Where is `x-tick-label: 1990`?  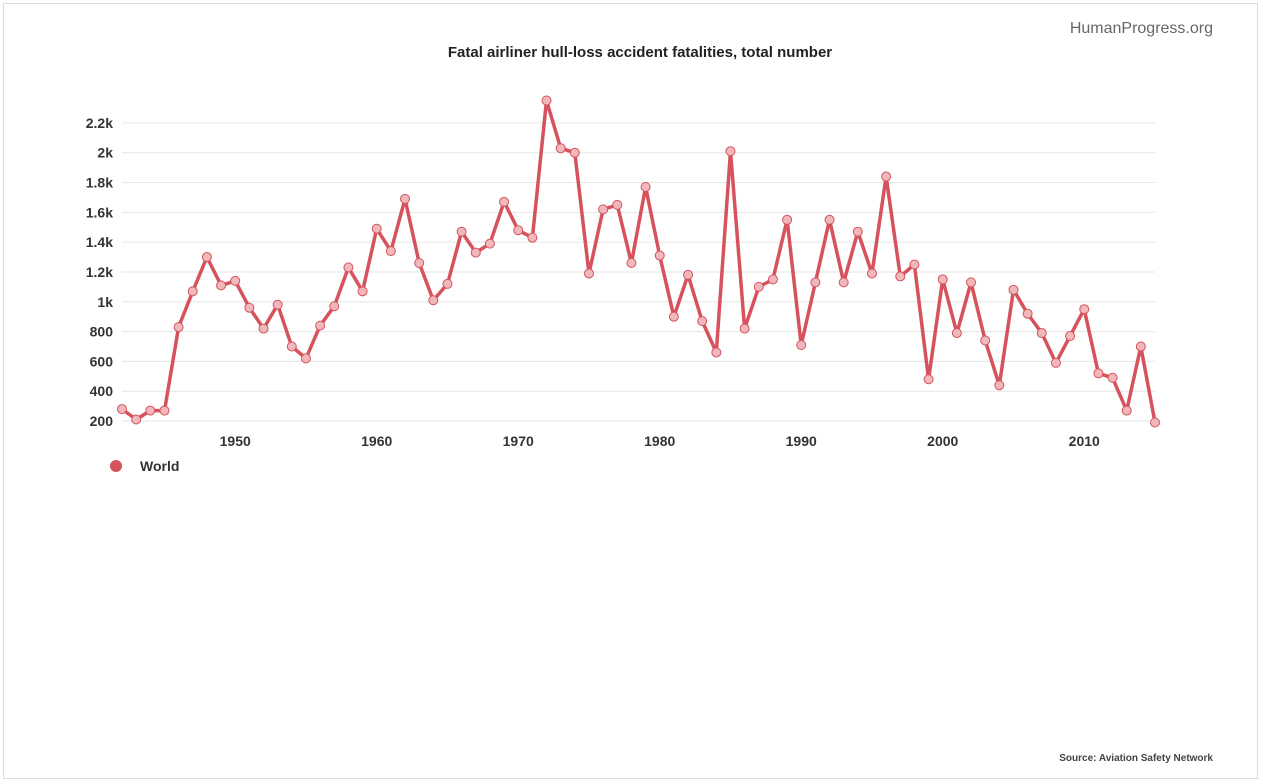 x-tick-label: 1990 is located at coordinates (801, 441).